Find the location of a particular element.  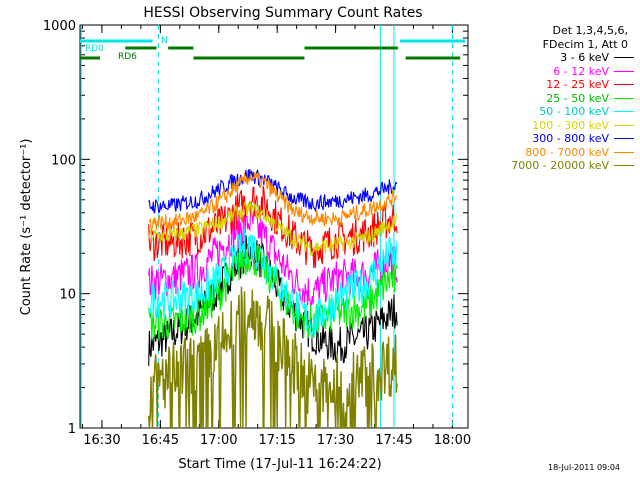

marker-label-n: N is located at coordinates (164, 41).